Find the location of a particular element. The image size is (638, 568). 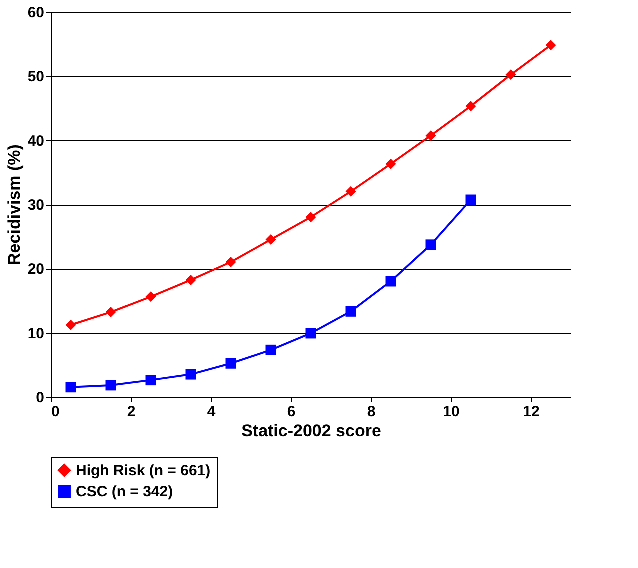

y-tick-label: 40 is located at coordinates (36, 141).